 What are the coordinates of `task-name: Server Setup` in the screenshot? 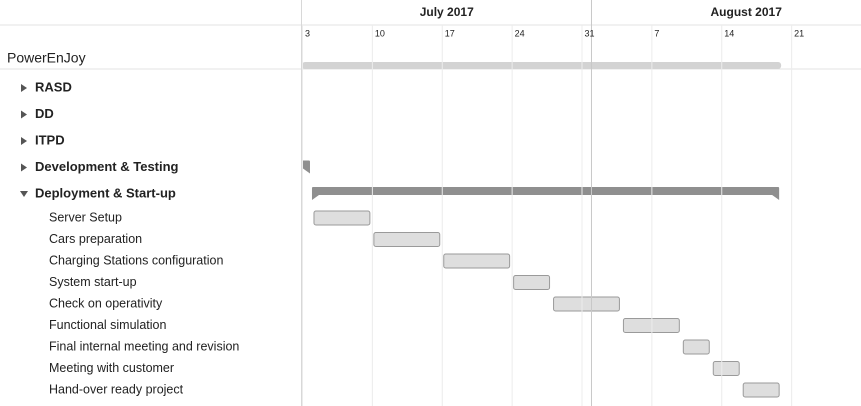 It's located at (85, 217).